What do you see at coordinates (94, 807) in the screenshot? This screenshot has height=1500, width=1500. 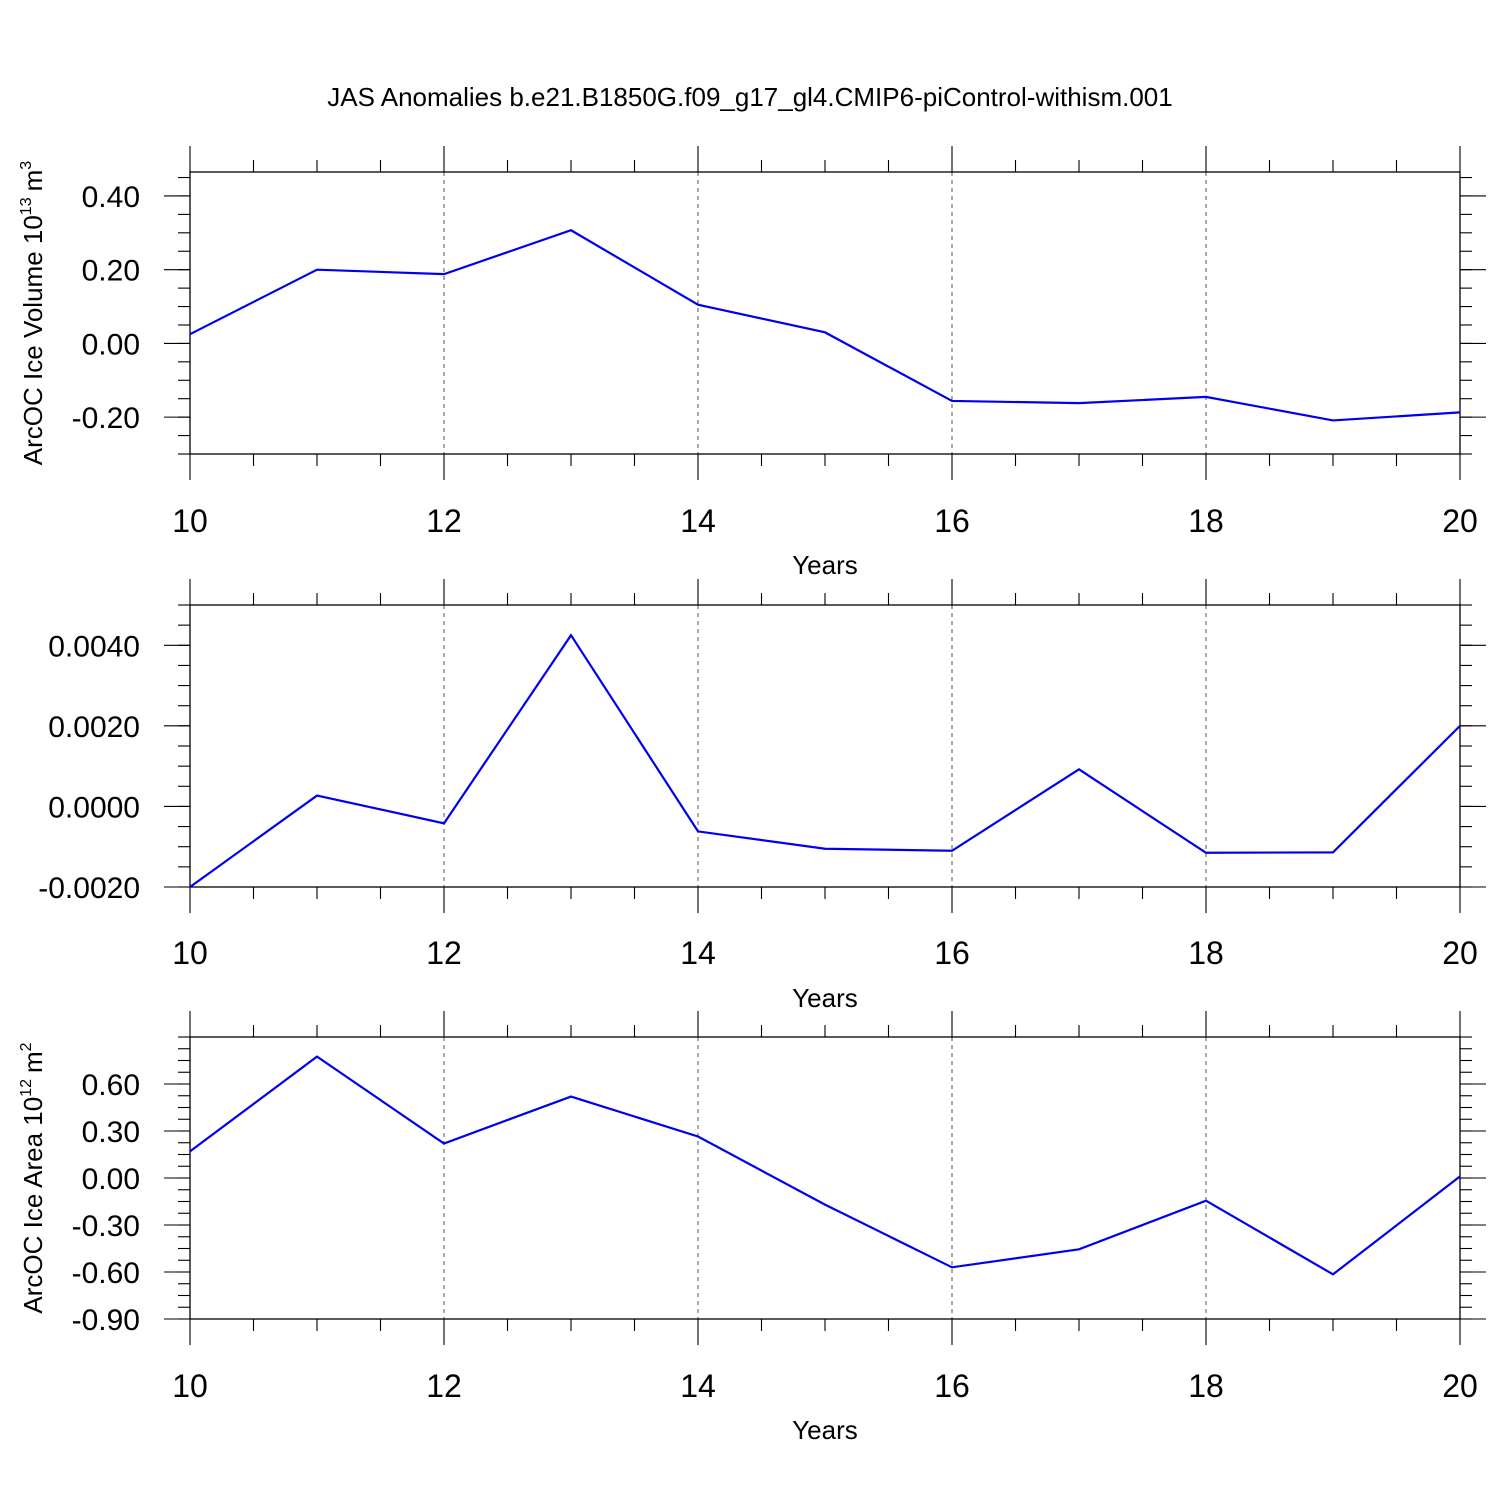 I see `y-tick-label: 0.0000` at bounding box center [94, 807].